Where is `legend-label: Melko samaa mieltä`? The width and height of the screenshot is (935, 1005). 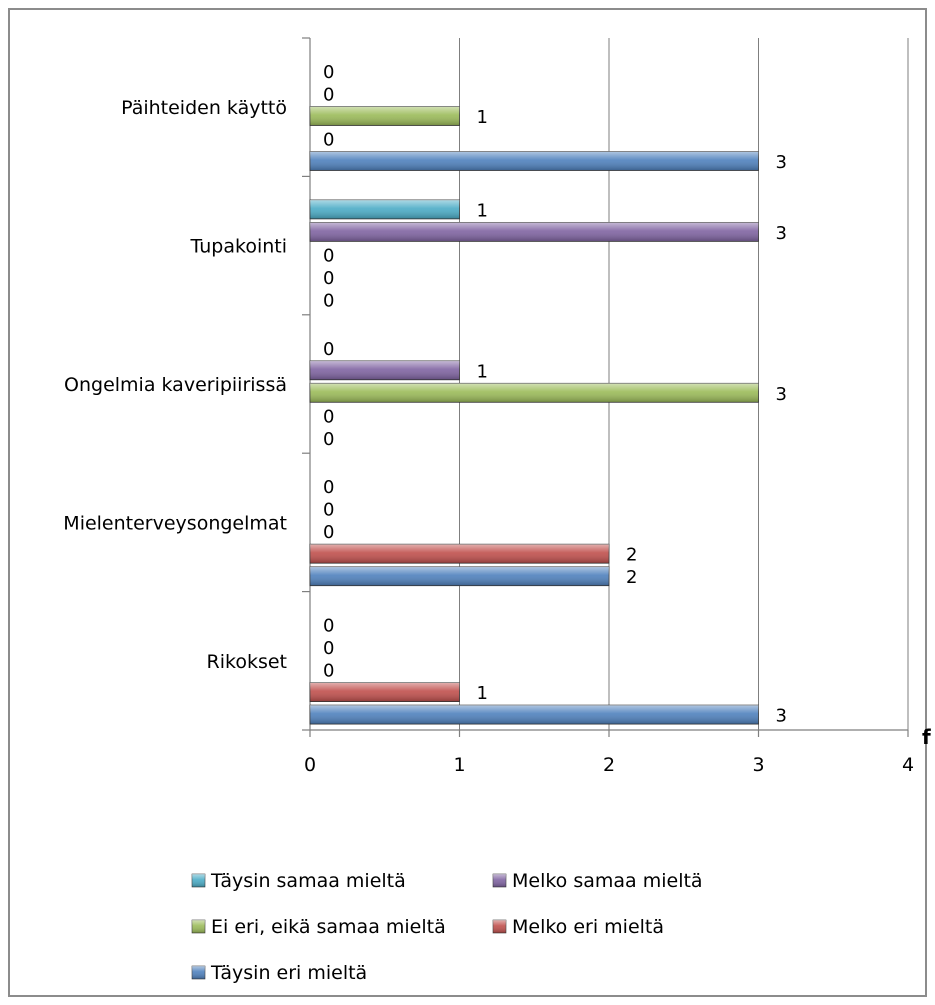 legend-label: Melko samaa mieltä is located at coordinates (607, 881).